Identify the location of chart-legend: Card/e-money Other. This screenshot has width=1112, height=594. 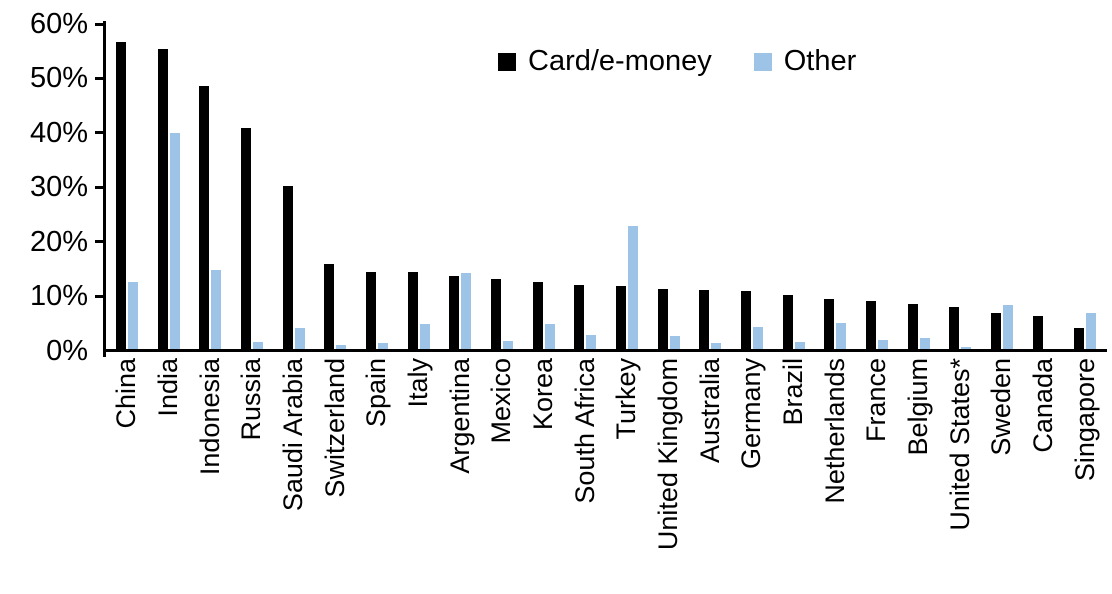
(677, 61).